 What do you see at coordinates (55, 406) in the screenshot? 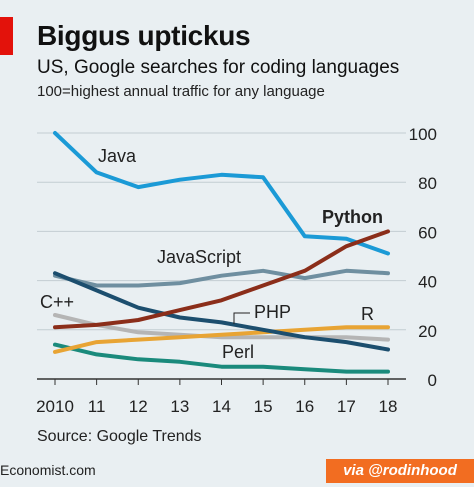
I see `x-tick-label-2010: 2010` at bounding box center [55, 406].